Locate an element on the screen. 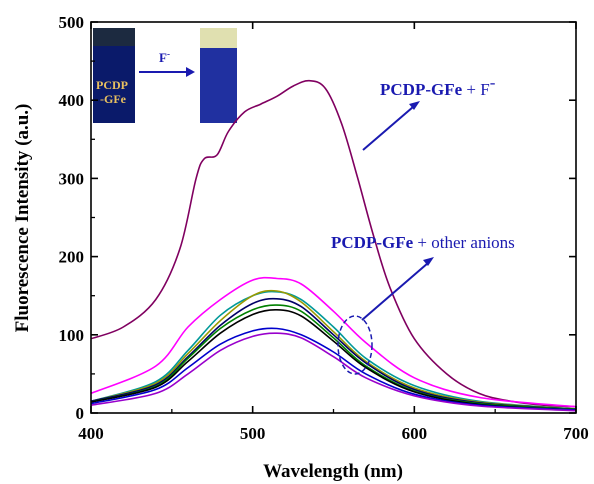 The height and width of the screenshot is (484, 594). x-tick-label-3: 600 is located at coordinates (415, 433).